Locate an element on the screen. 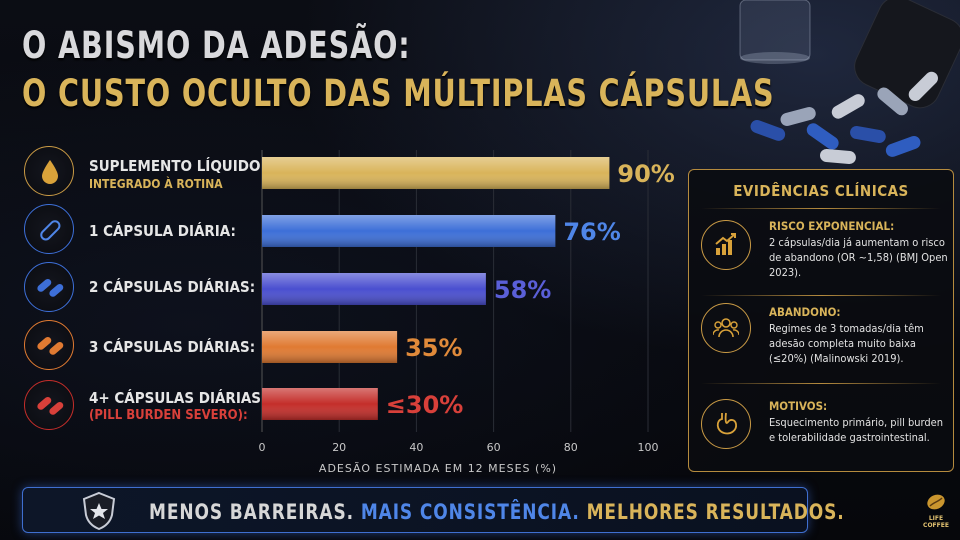 This screenshot has width=960, height=540. row-label-liquid: SUPLEMENTO LÍQUIDO: INTEGRADO À ROTINA is located at coordinates (177, 175).